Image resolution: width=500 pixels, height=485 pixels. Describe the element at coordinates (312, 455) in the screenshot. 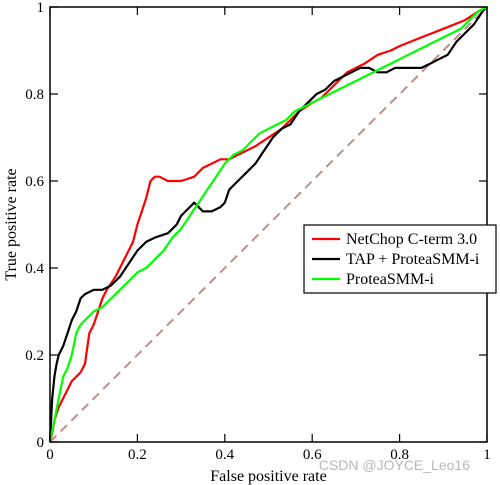

I see `x-tick-label: 0.6` at that location.